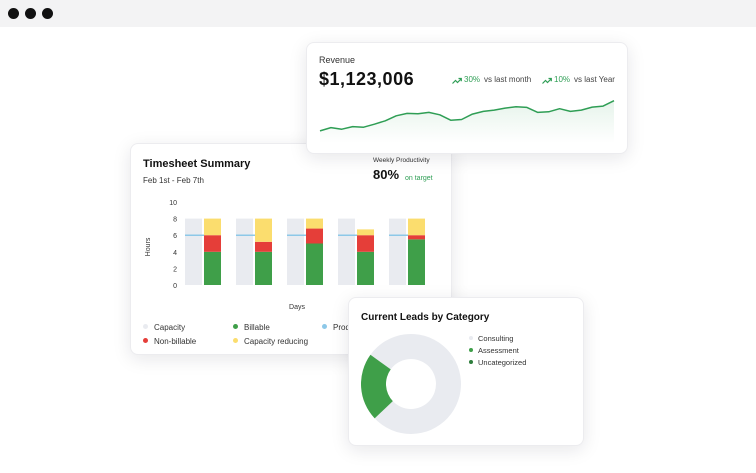 Image resolution: width=756 pixels, height=473 pixels. What do you see at coordinates (164, 327) in the screenshot?
I see `legend-item-capacity: Capacity` at bounding box center [164, 327].